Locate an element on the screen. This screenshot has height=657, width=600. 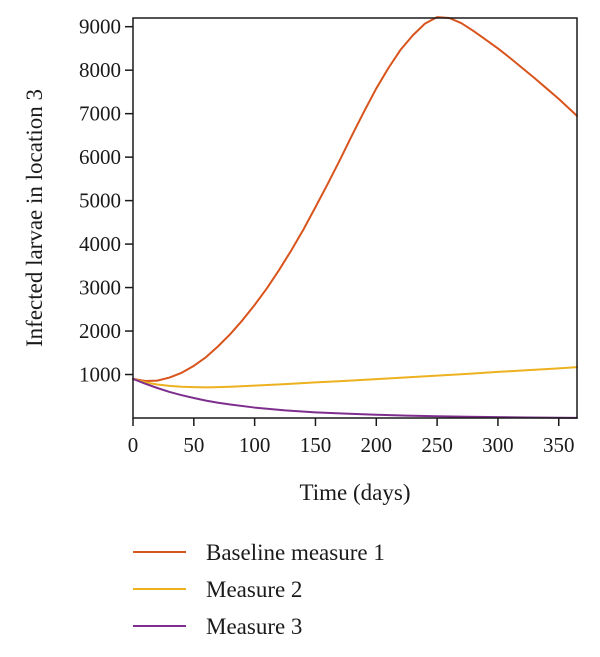
x-axis-title: Time (days) is located at coordinates (355, 492).